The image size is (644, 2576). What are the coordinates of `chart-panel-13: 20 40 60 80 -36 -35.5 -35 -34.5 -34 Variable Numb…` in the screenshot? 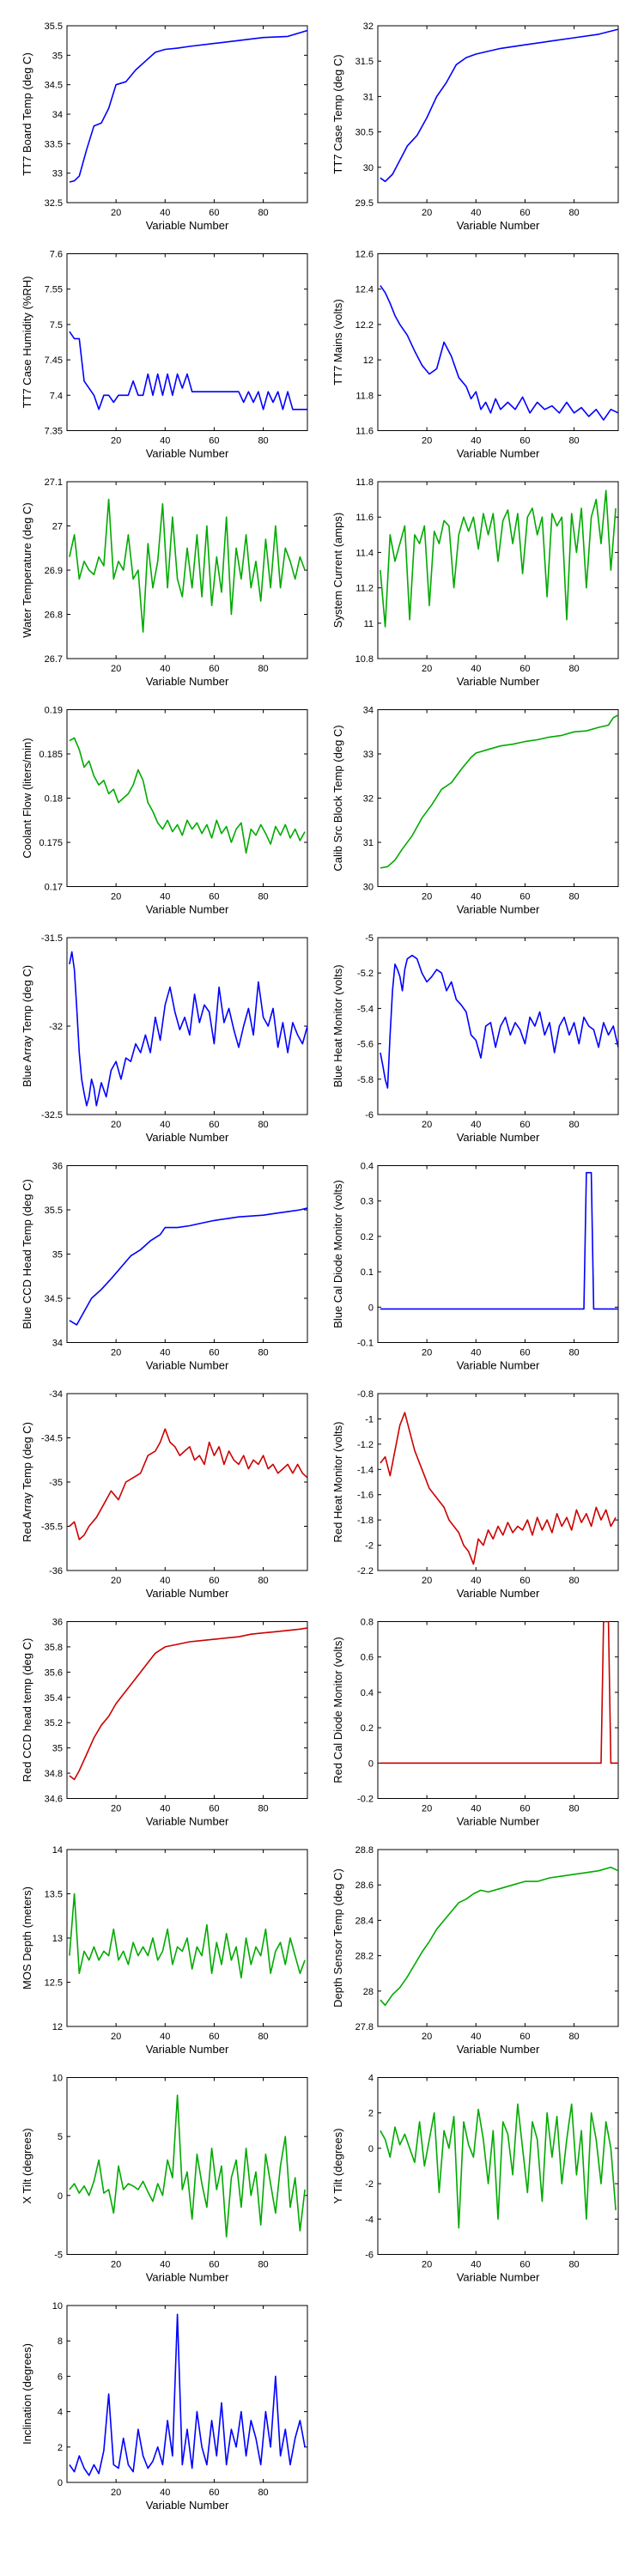 It's located at (164, 1495).